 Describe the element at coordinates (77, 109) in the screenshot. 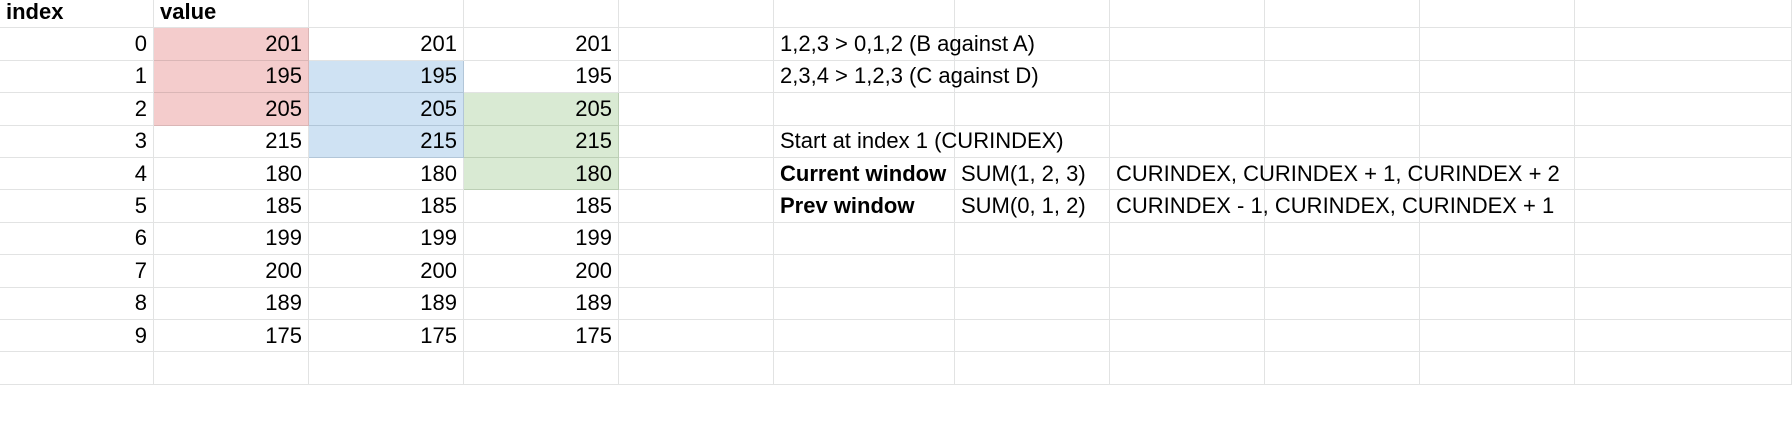

I see `cell-index-row-2: 2` at that location.